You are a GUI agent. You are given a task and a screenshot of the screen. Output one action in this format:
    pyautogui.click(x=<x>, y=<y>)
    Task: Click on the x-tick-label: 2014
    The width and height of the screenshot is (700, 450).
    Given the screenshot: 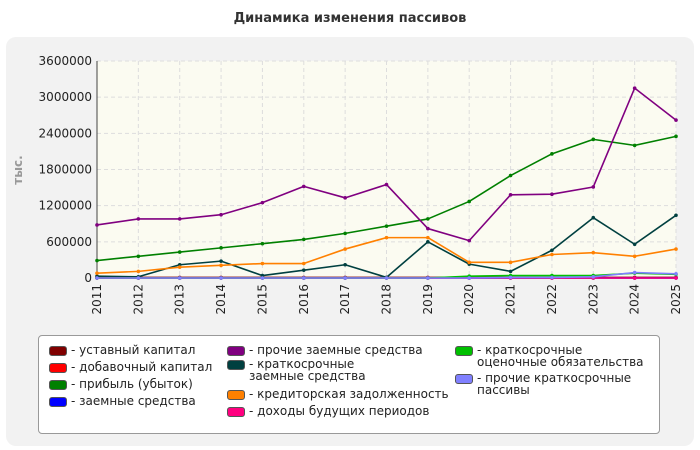 What is the action you would take?
    pyautogui.click(x=221, y=299)
    